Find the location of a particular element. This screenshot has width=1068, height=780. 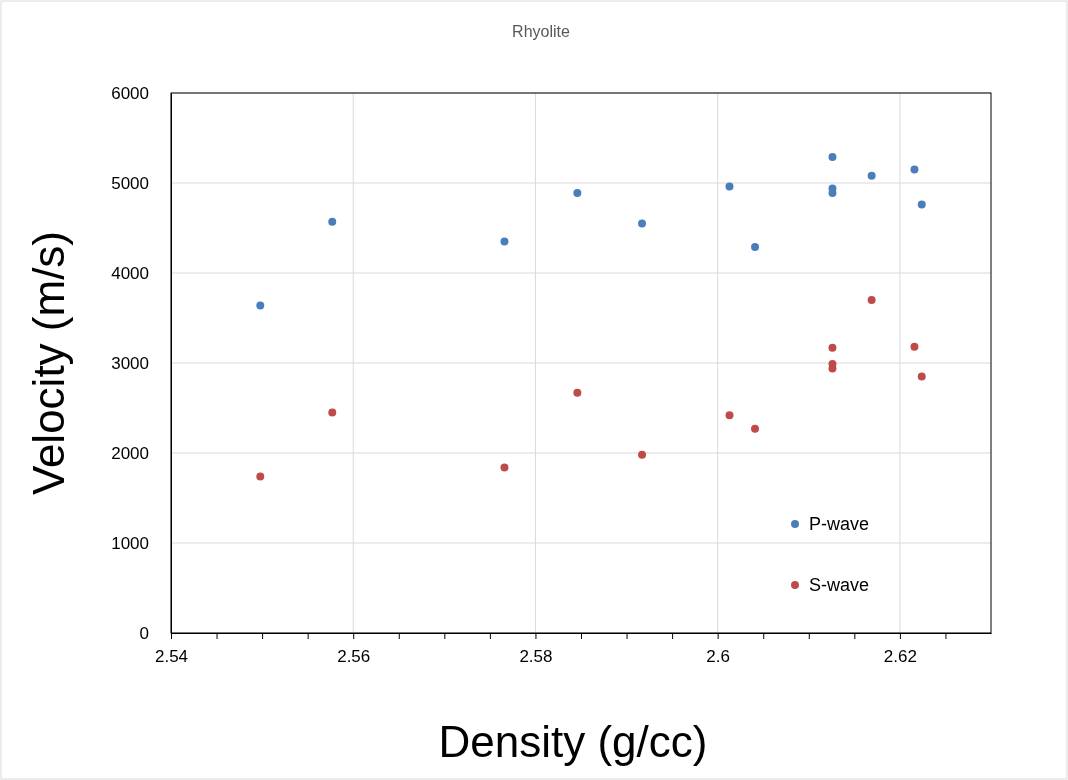

legend-label: P-wave is located at coordinates (839, 524).